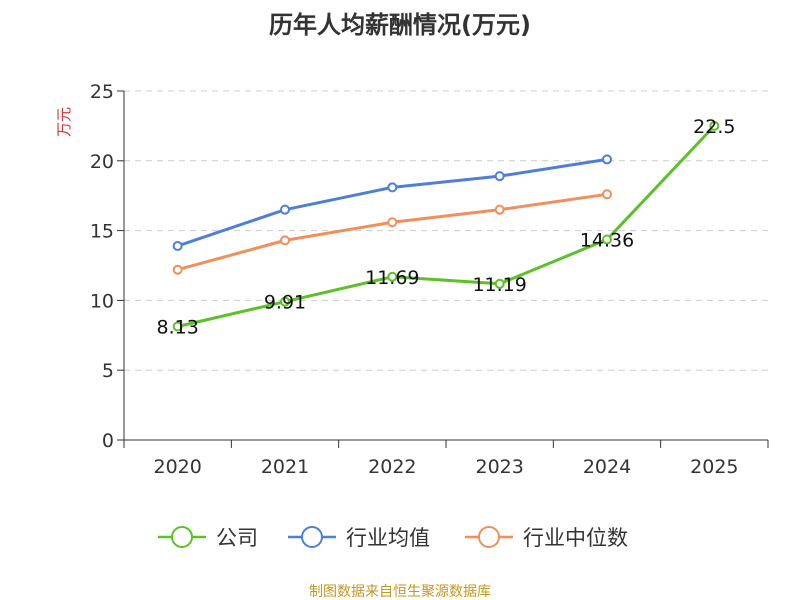 Image resolution: width=800 pixels, height=600 pixels. What do you see at coordinates (102, 232) in the screenshot?
I see `y-tick-label: 15` at bounding box center [102, 232].